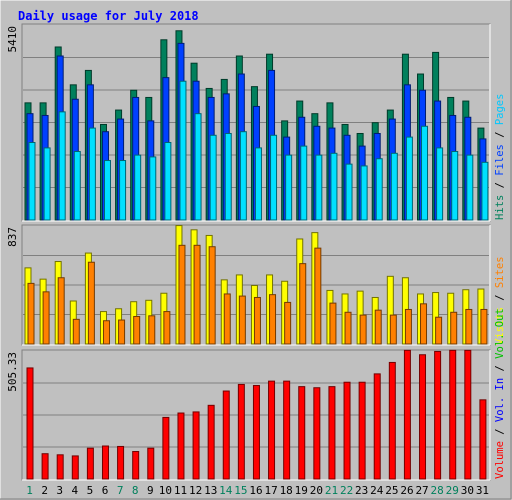 This screenshot has height=500, width=512. What do you see at coordinates (482, 490) in the screenshot?
I see `x-tick-label-day-31: 31` at bounding box center [482, 490].